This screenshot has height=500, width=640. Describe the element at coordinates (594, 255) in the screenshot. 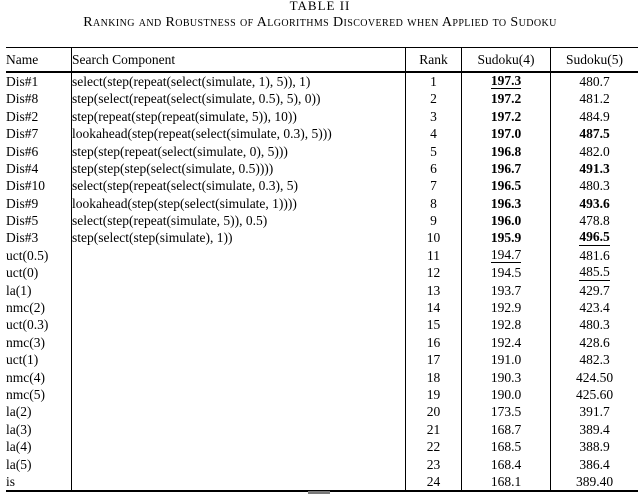

I see `sudoku5-cell: 481.6` at that location.